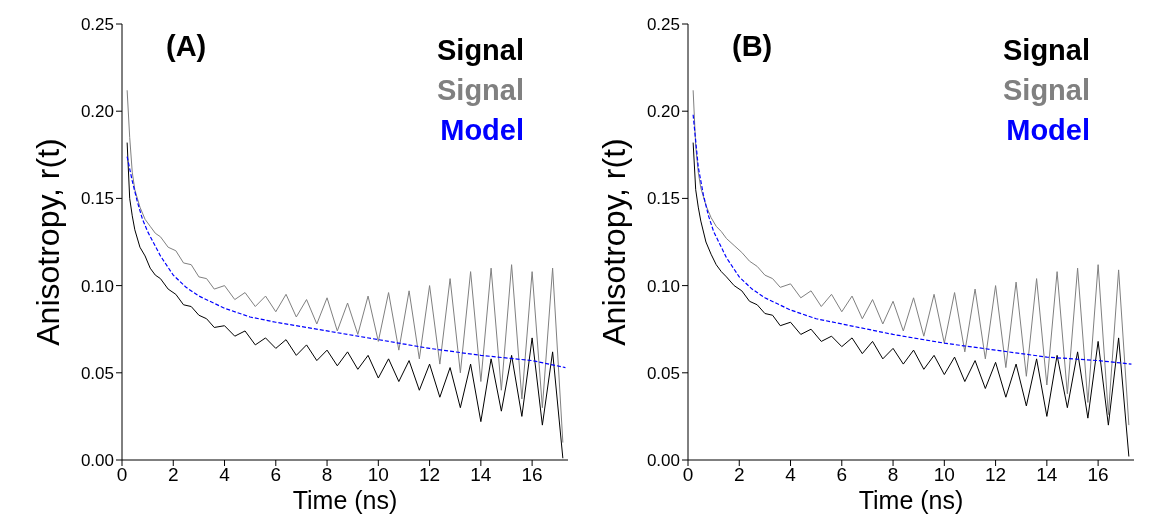  I want to click on chart-title: (A), so click(186, 46).